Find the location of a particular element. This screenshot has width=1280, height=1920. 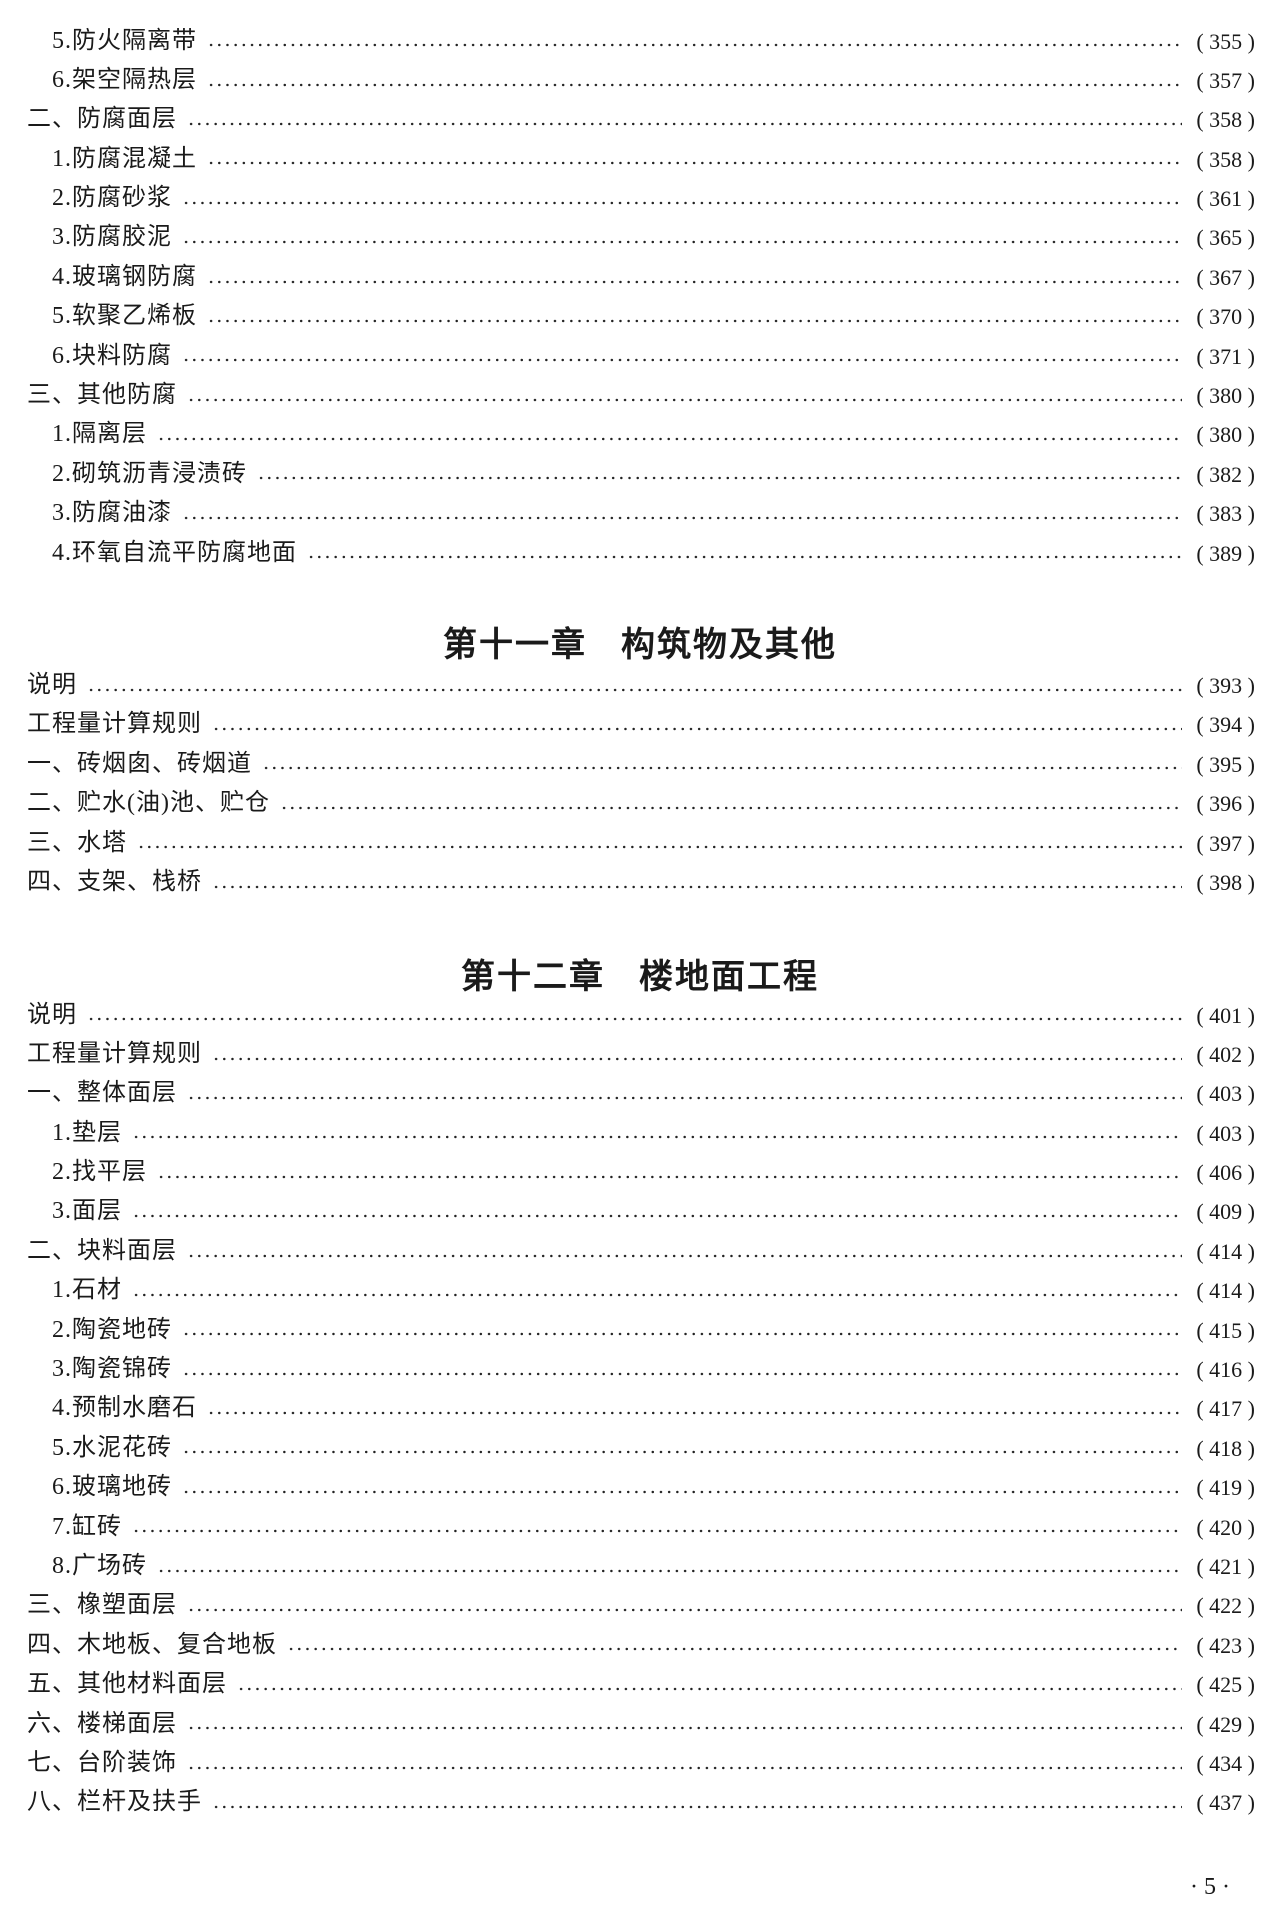

toc-entry: 一、砖烟囱、砖烟道 ( 395 ) is located at coordinates (641, 764).